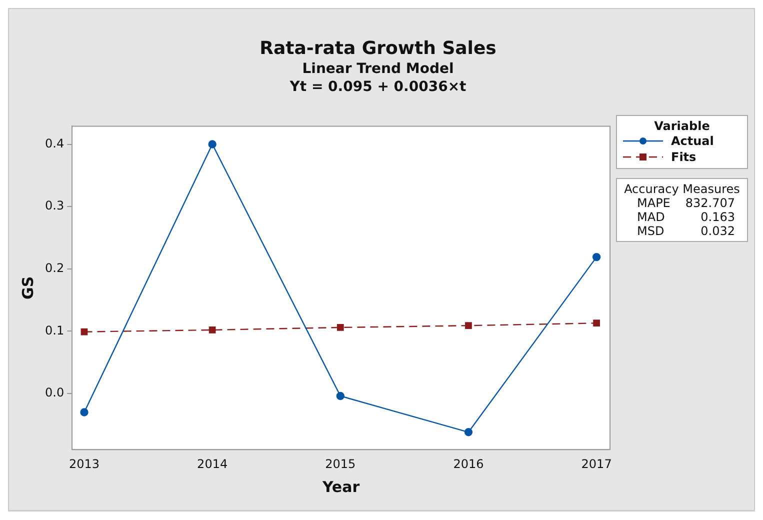 The image size is (763, 520). What do you see at coordinates (596, 463) in the screenshot?
I see `x-tick-label: 2017` at bounding box center [596, 463].